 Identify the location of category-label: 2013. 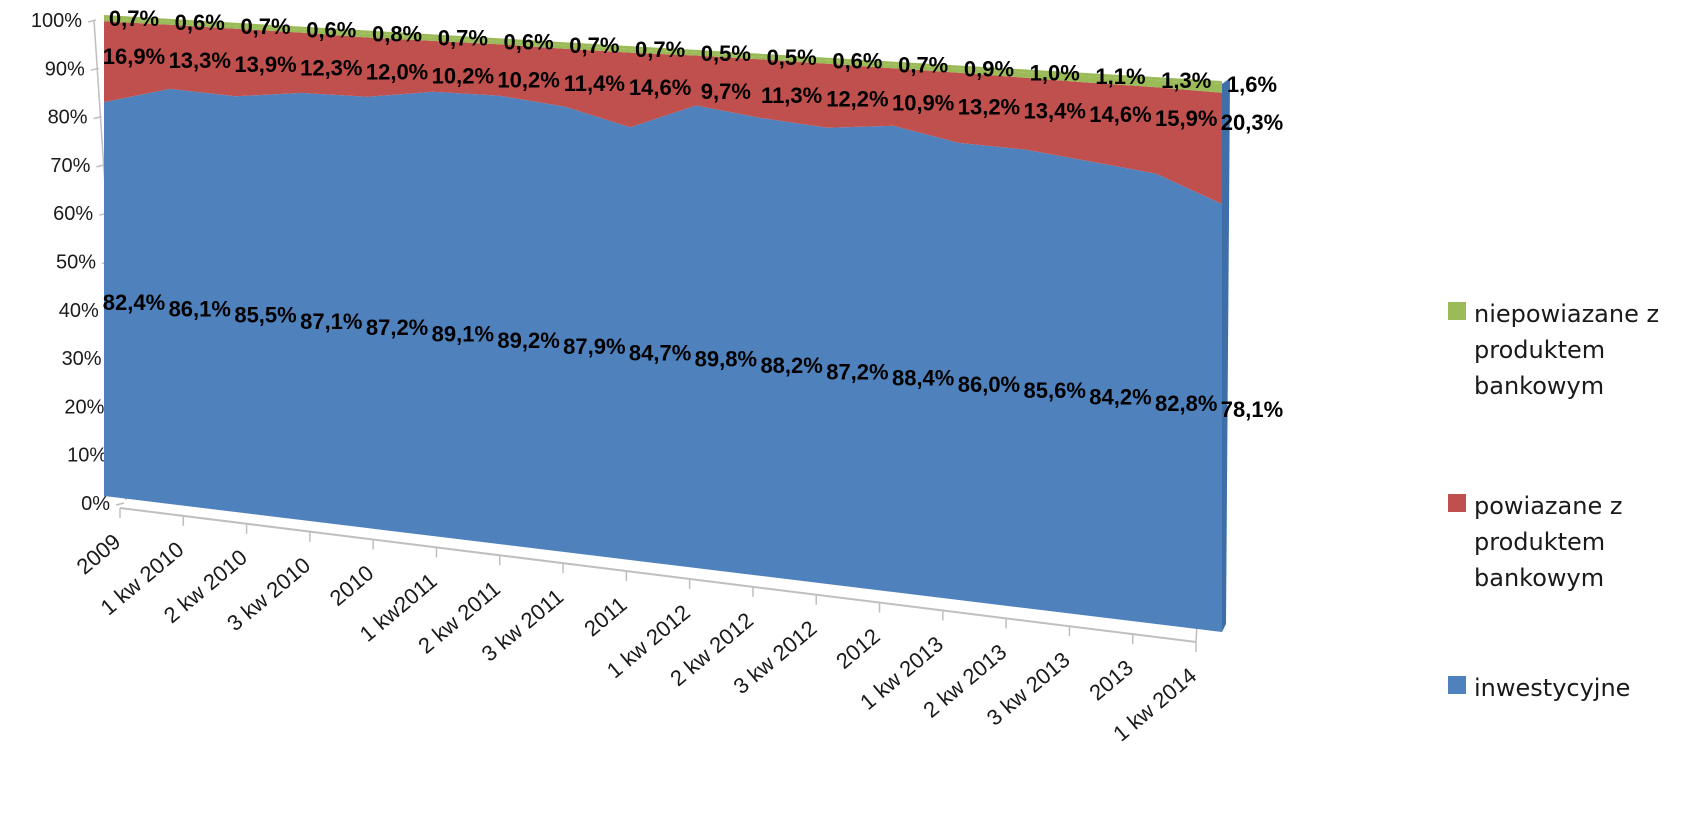
(1111, 680).